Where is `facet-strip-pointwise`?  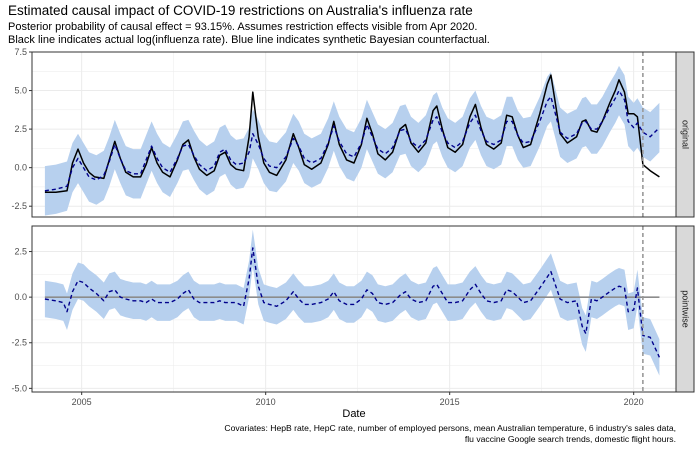 facet-strip-pointwise is located at coordinates (685, 309).